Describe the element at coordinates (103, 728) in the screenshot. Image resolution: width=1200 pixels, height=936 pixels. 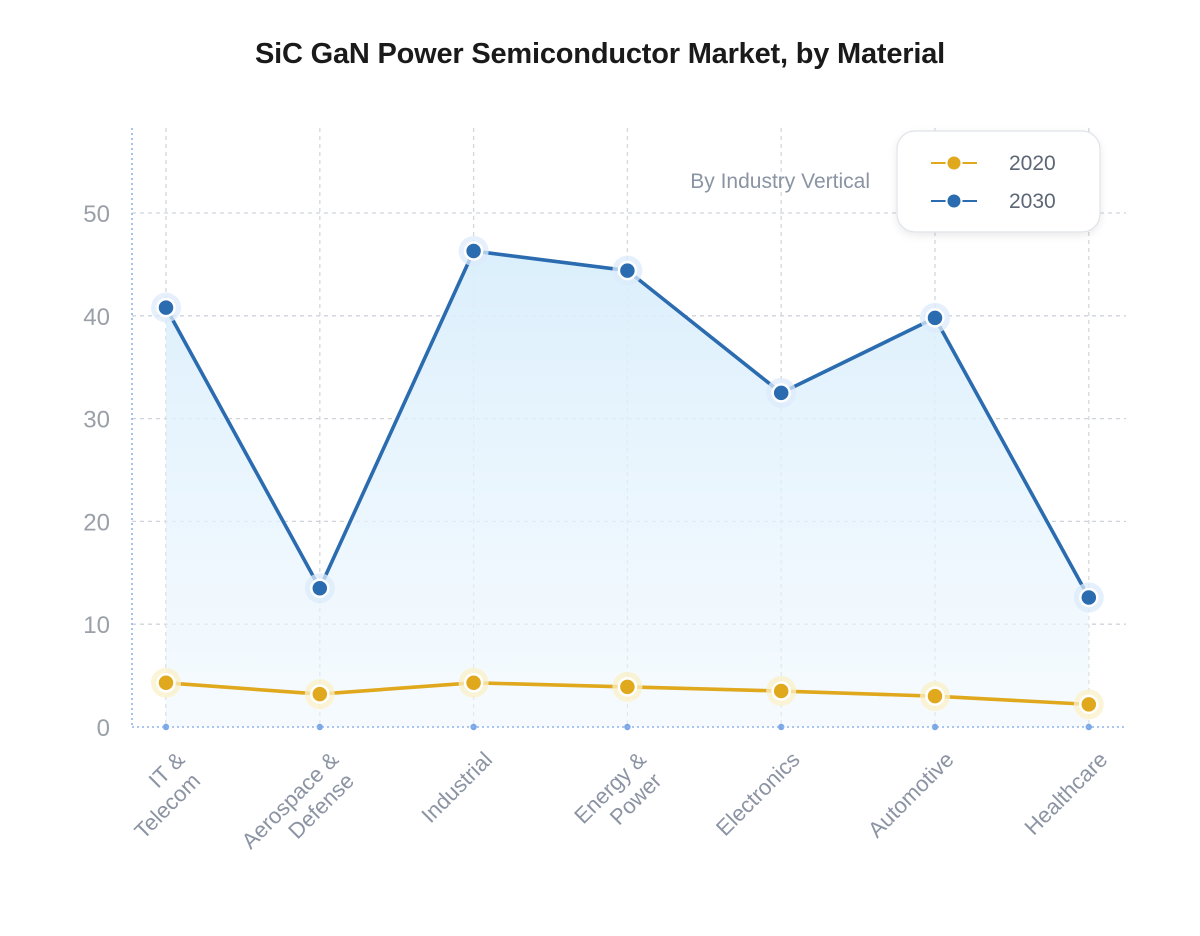
I see `y-tick-label: 0` at that location.